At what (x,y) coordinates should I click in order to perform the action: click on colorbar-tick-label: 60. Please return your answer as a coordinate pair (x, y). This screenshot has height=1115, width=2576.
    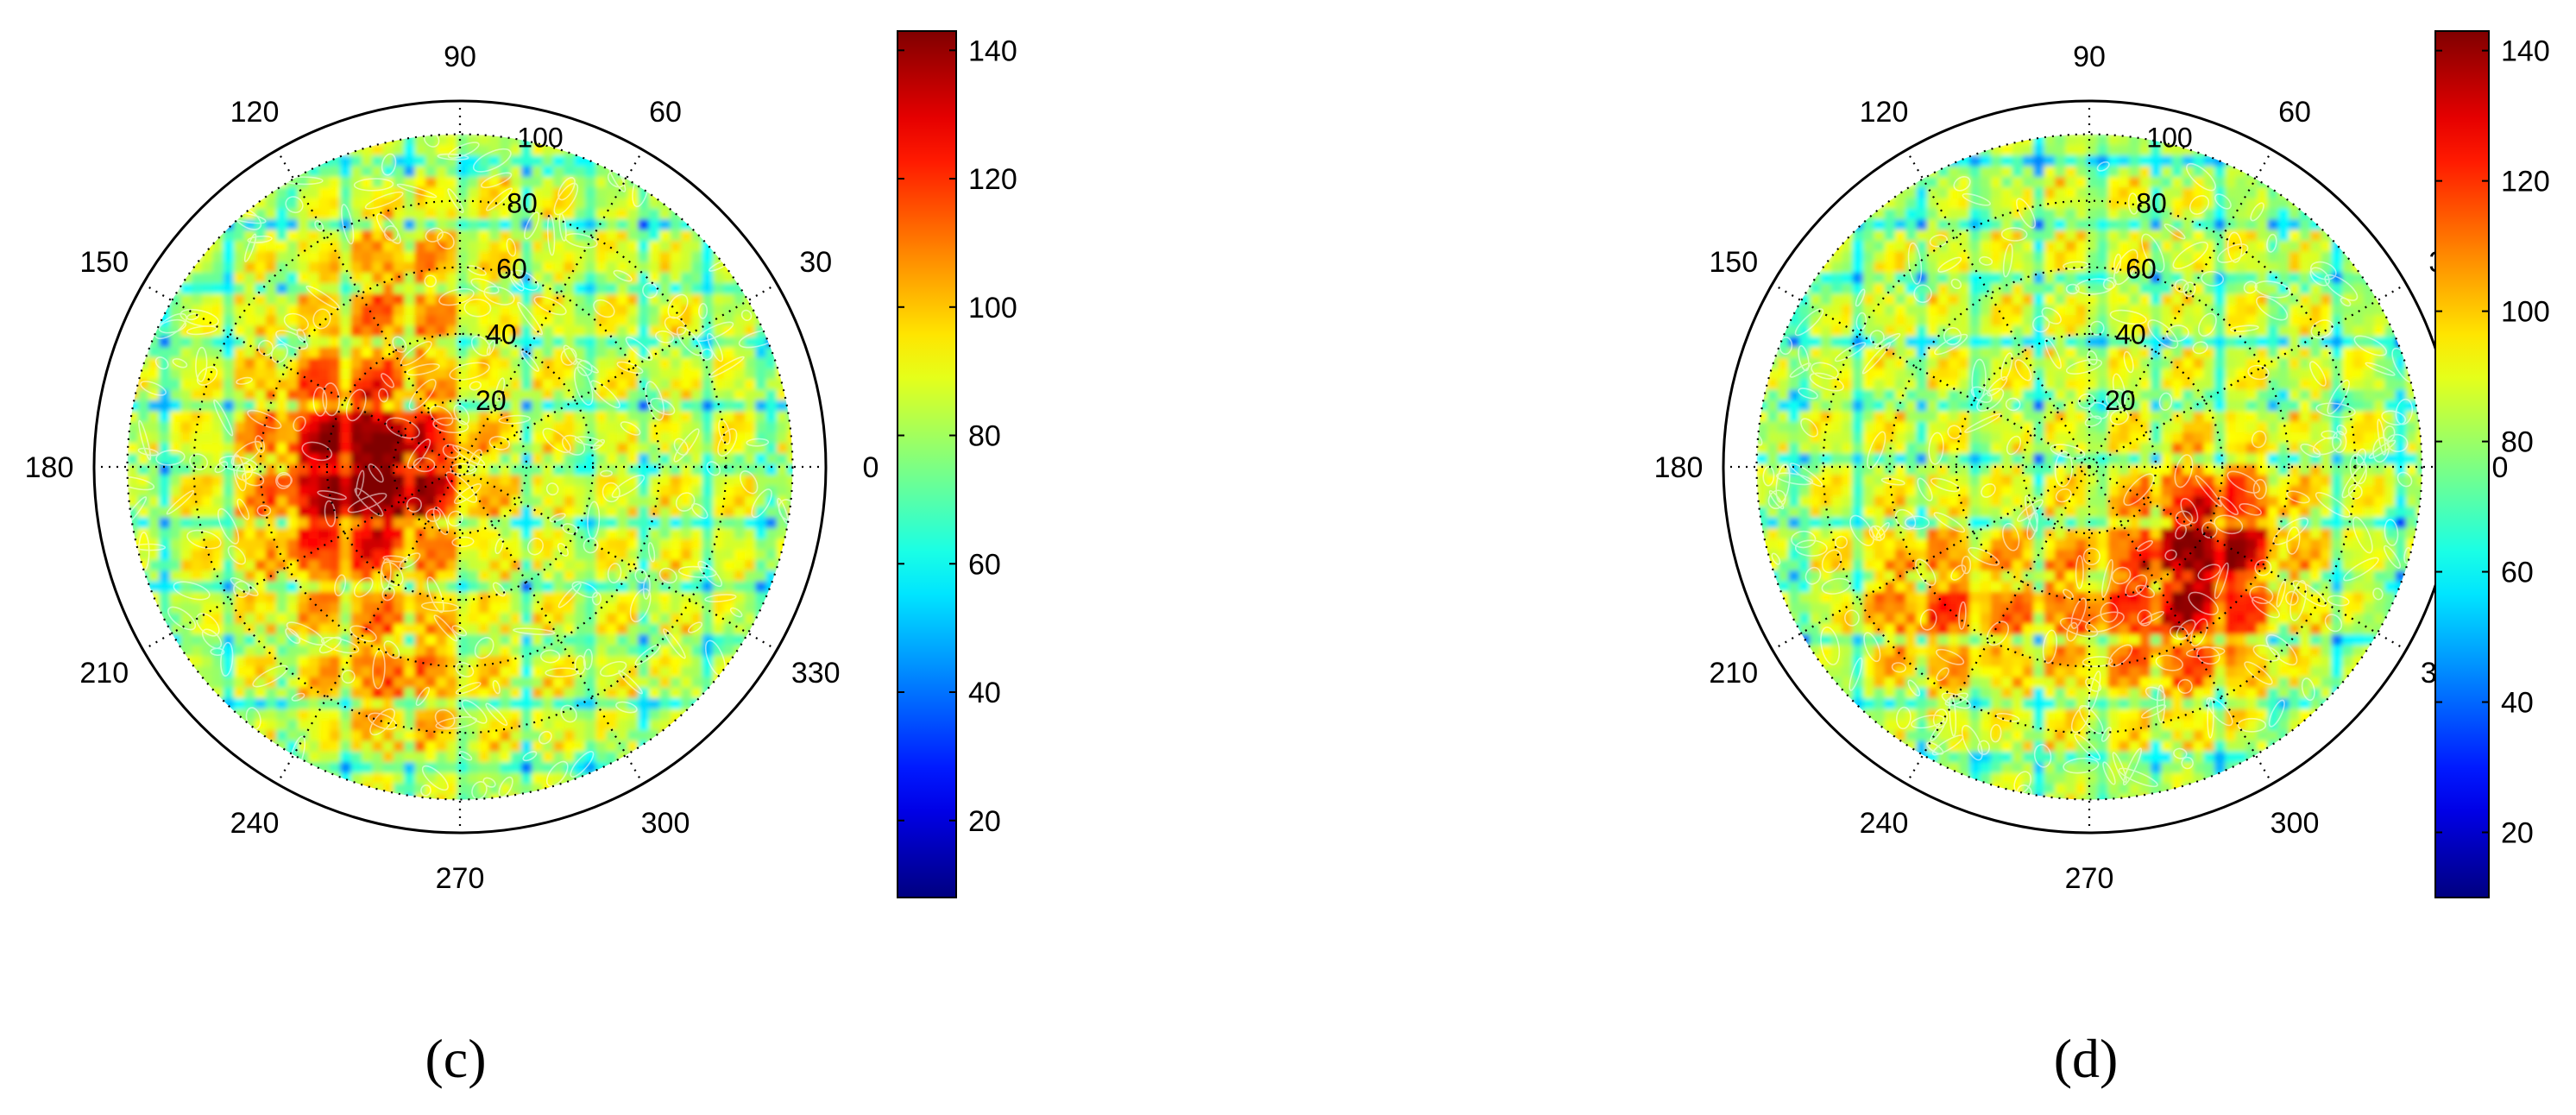
    Looking at the image, I should click on (985, 564).